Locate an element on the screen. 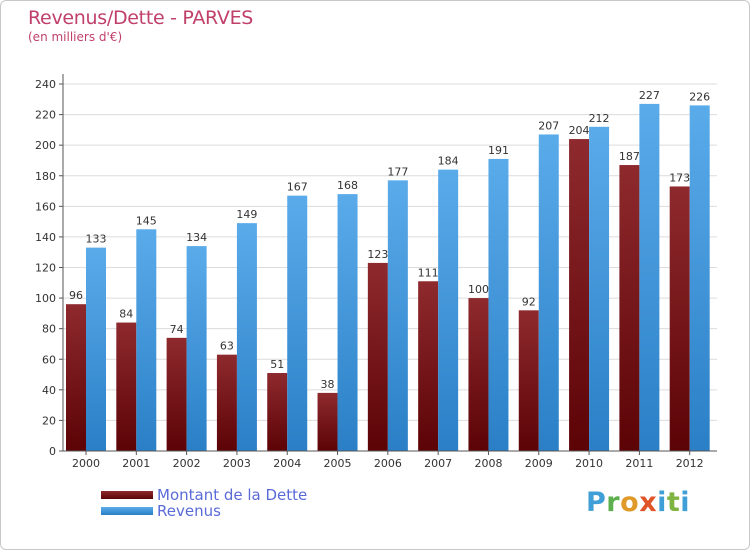  legend-swatch-debt is located at coordinates (127, 495).